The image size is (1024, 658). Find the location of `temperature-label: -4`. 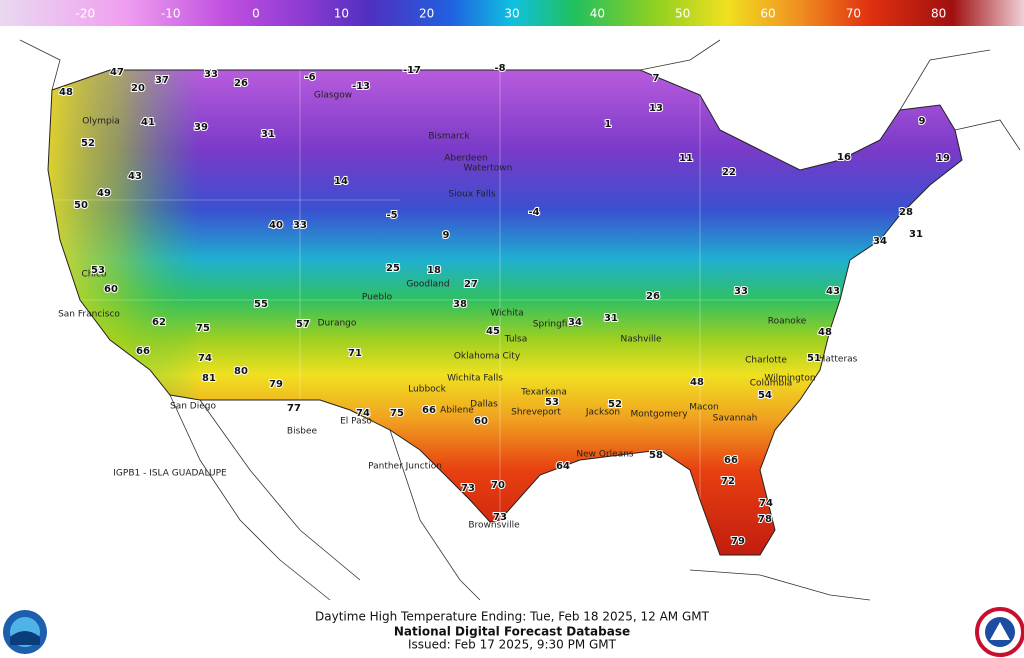

temperature-label: -4 is located at coordinates (533, 212).